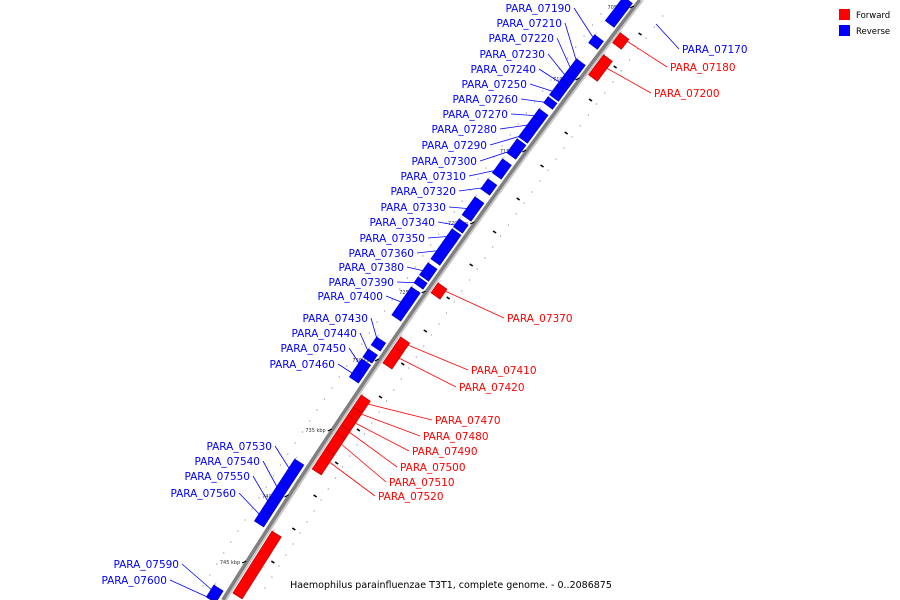 This screenshot has width=900, height=600. Describe the element at coordinates (146, 565) in the screenshot. I see `gene-label: PARA_07590` at that location.